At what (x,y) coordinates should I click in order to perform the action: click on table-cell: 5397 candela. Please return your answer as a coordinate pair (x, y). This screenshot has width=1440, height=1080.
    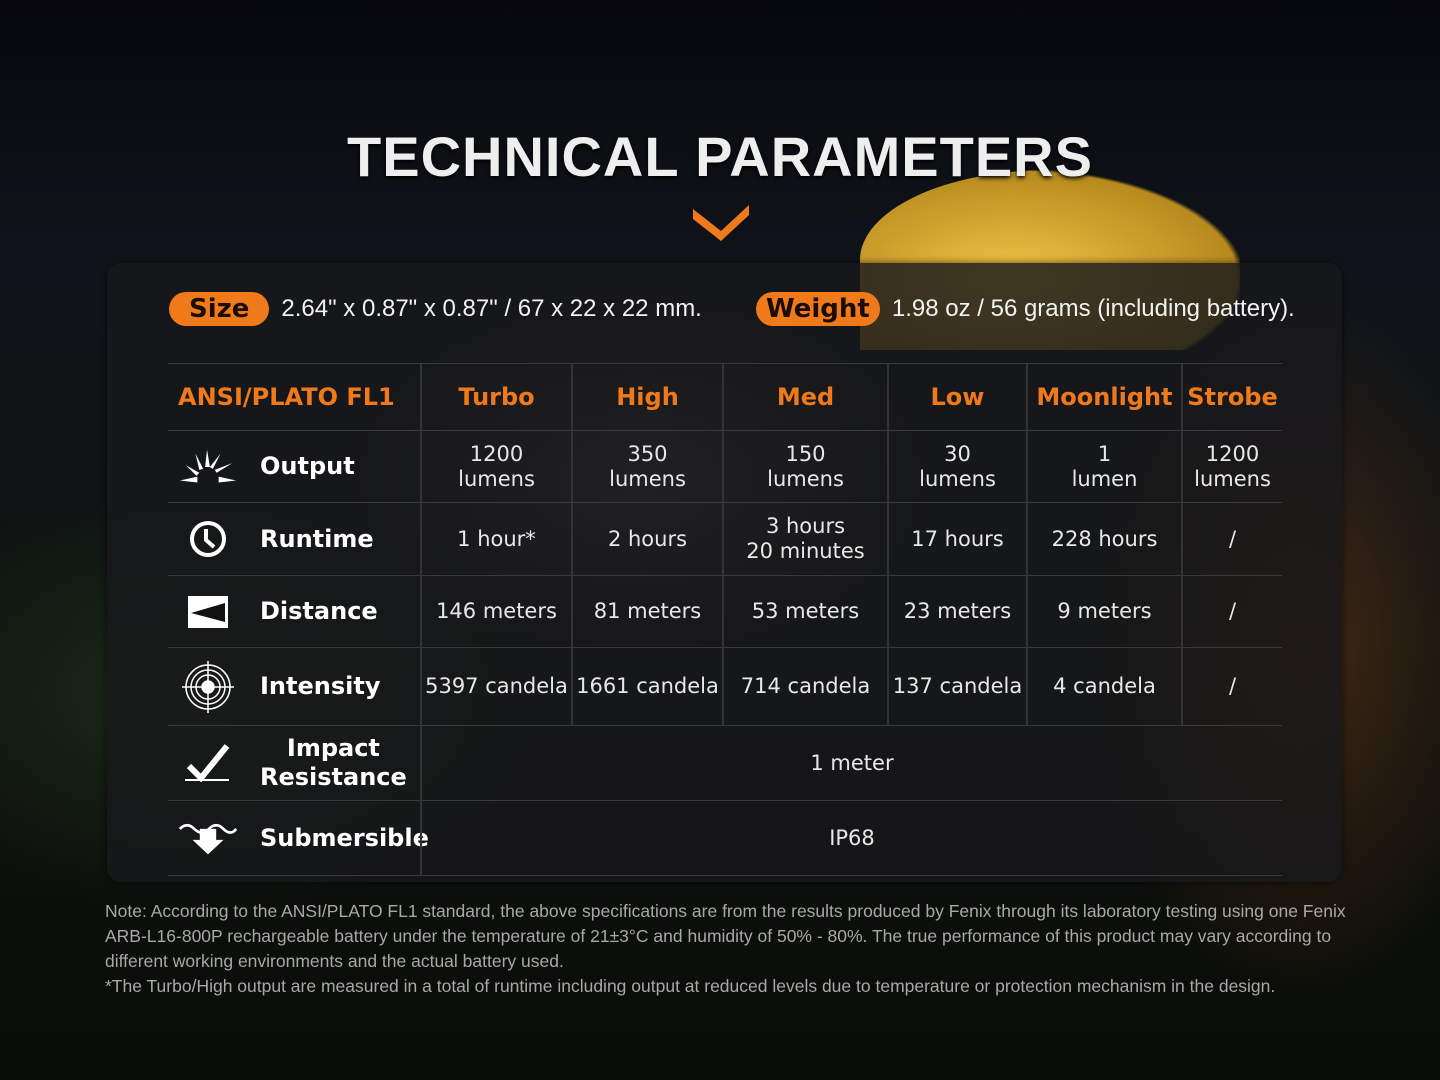
    Looking at the image, I should click on (495, 687).